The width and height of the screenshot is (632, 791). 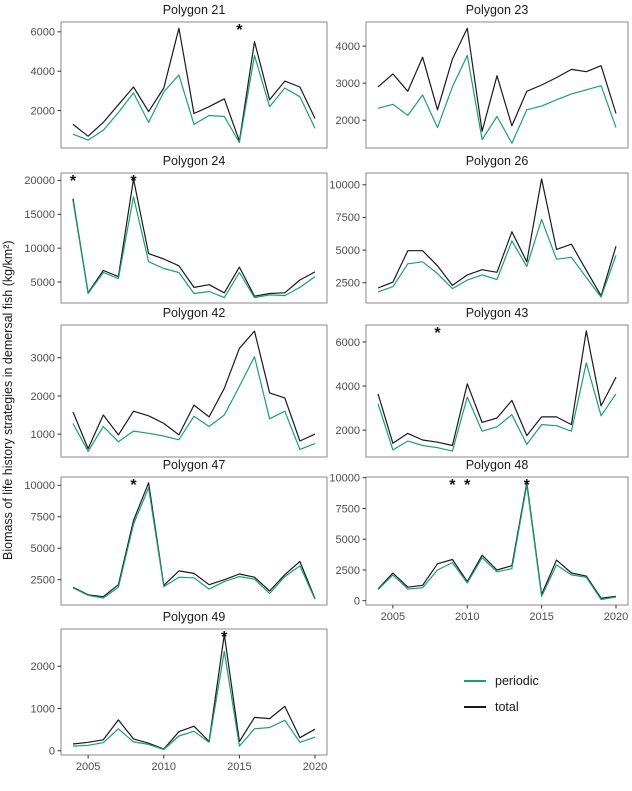 What do you see at coordinates (194, 465) in the screenshot?
I see `facet-title: Polygon 47` at bounding box center [194, 465].